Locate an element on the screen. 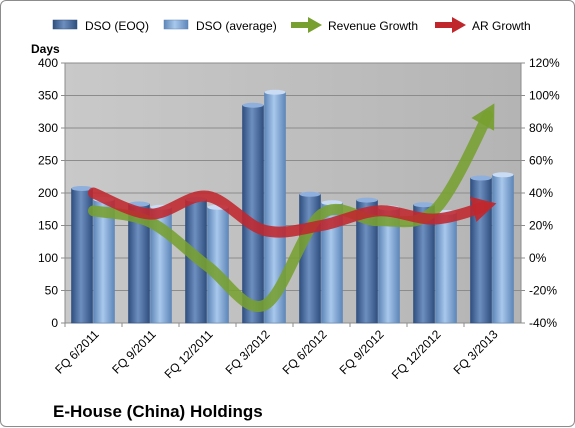  legend-label-dso-eoq: DSO (EOQ) is located at coordinates (117, 26).